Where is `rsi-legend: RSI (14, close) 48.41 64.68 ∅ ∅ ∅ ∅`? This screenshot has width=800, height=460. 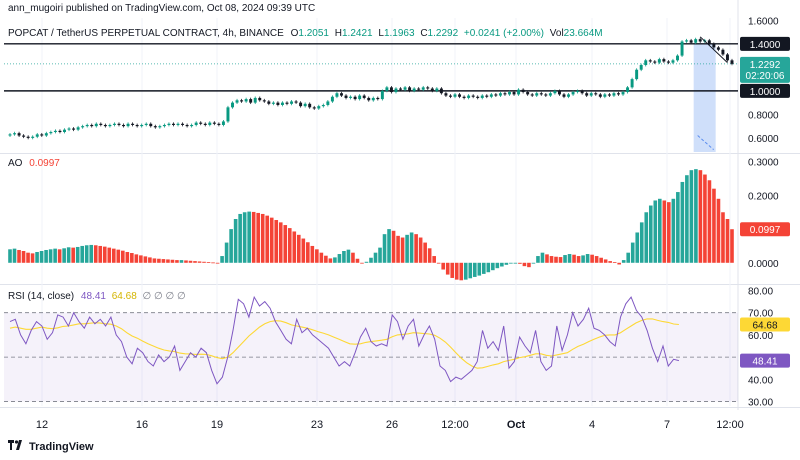
rsi-legend: RSI (14, close) 48.41 64.68 ∅ ∅ ∅ ∅ is located at coordinates (97, 296).